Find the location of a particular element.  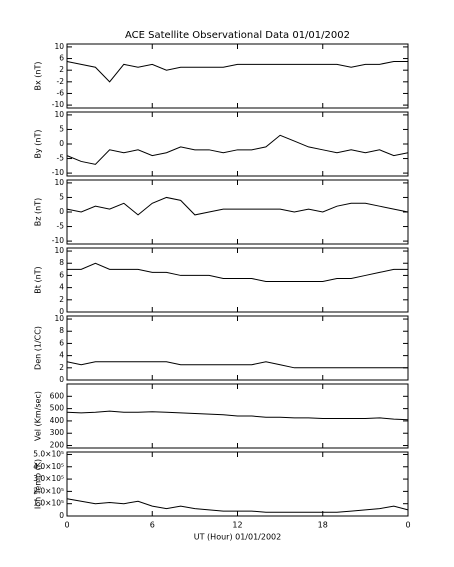

y-axis-label: Bx (nT) is located at coordinates (38, 76).